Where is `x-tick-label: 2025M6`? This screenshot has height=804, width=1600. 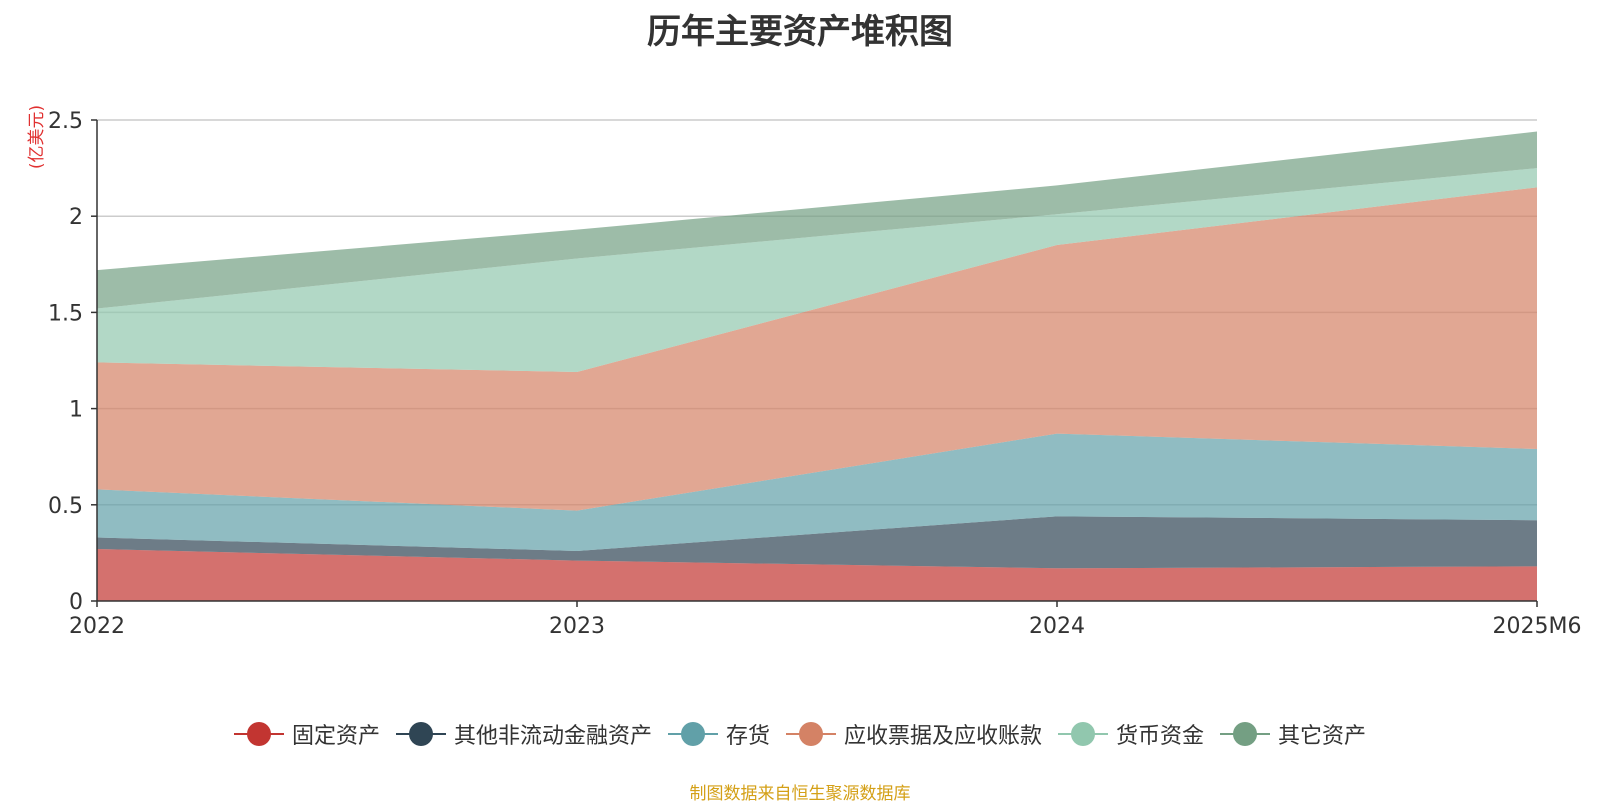 x-tick-label: 2025M6 is located at coordinates (1537, 626).